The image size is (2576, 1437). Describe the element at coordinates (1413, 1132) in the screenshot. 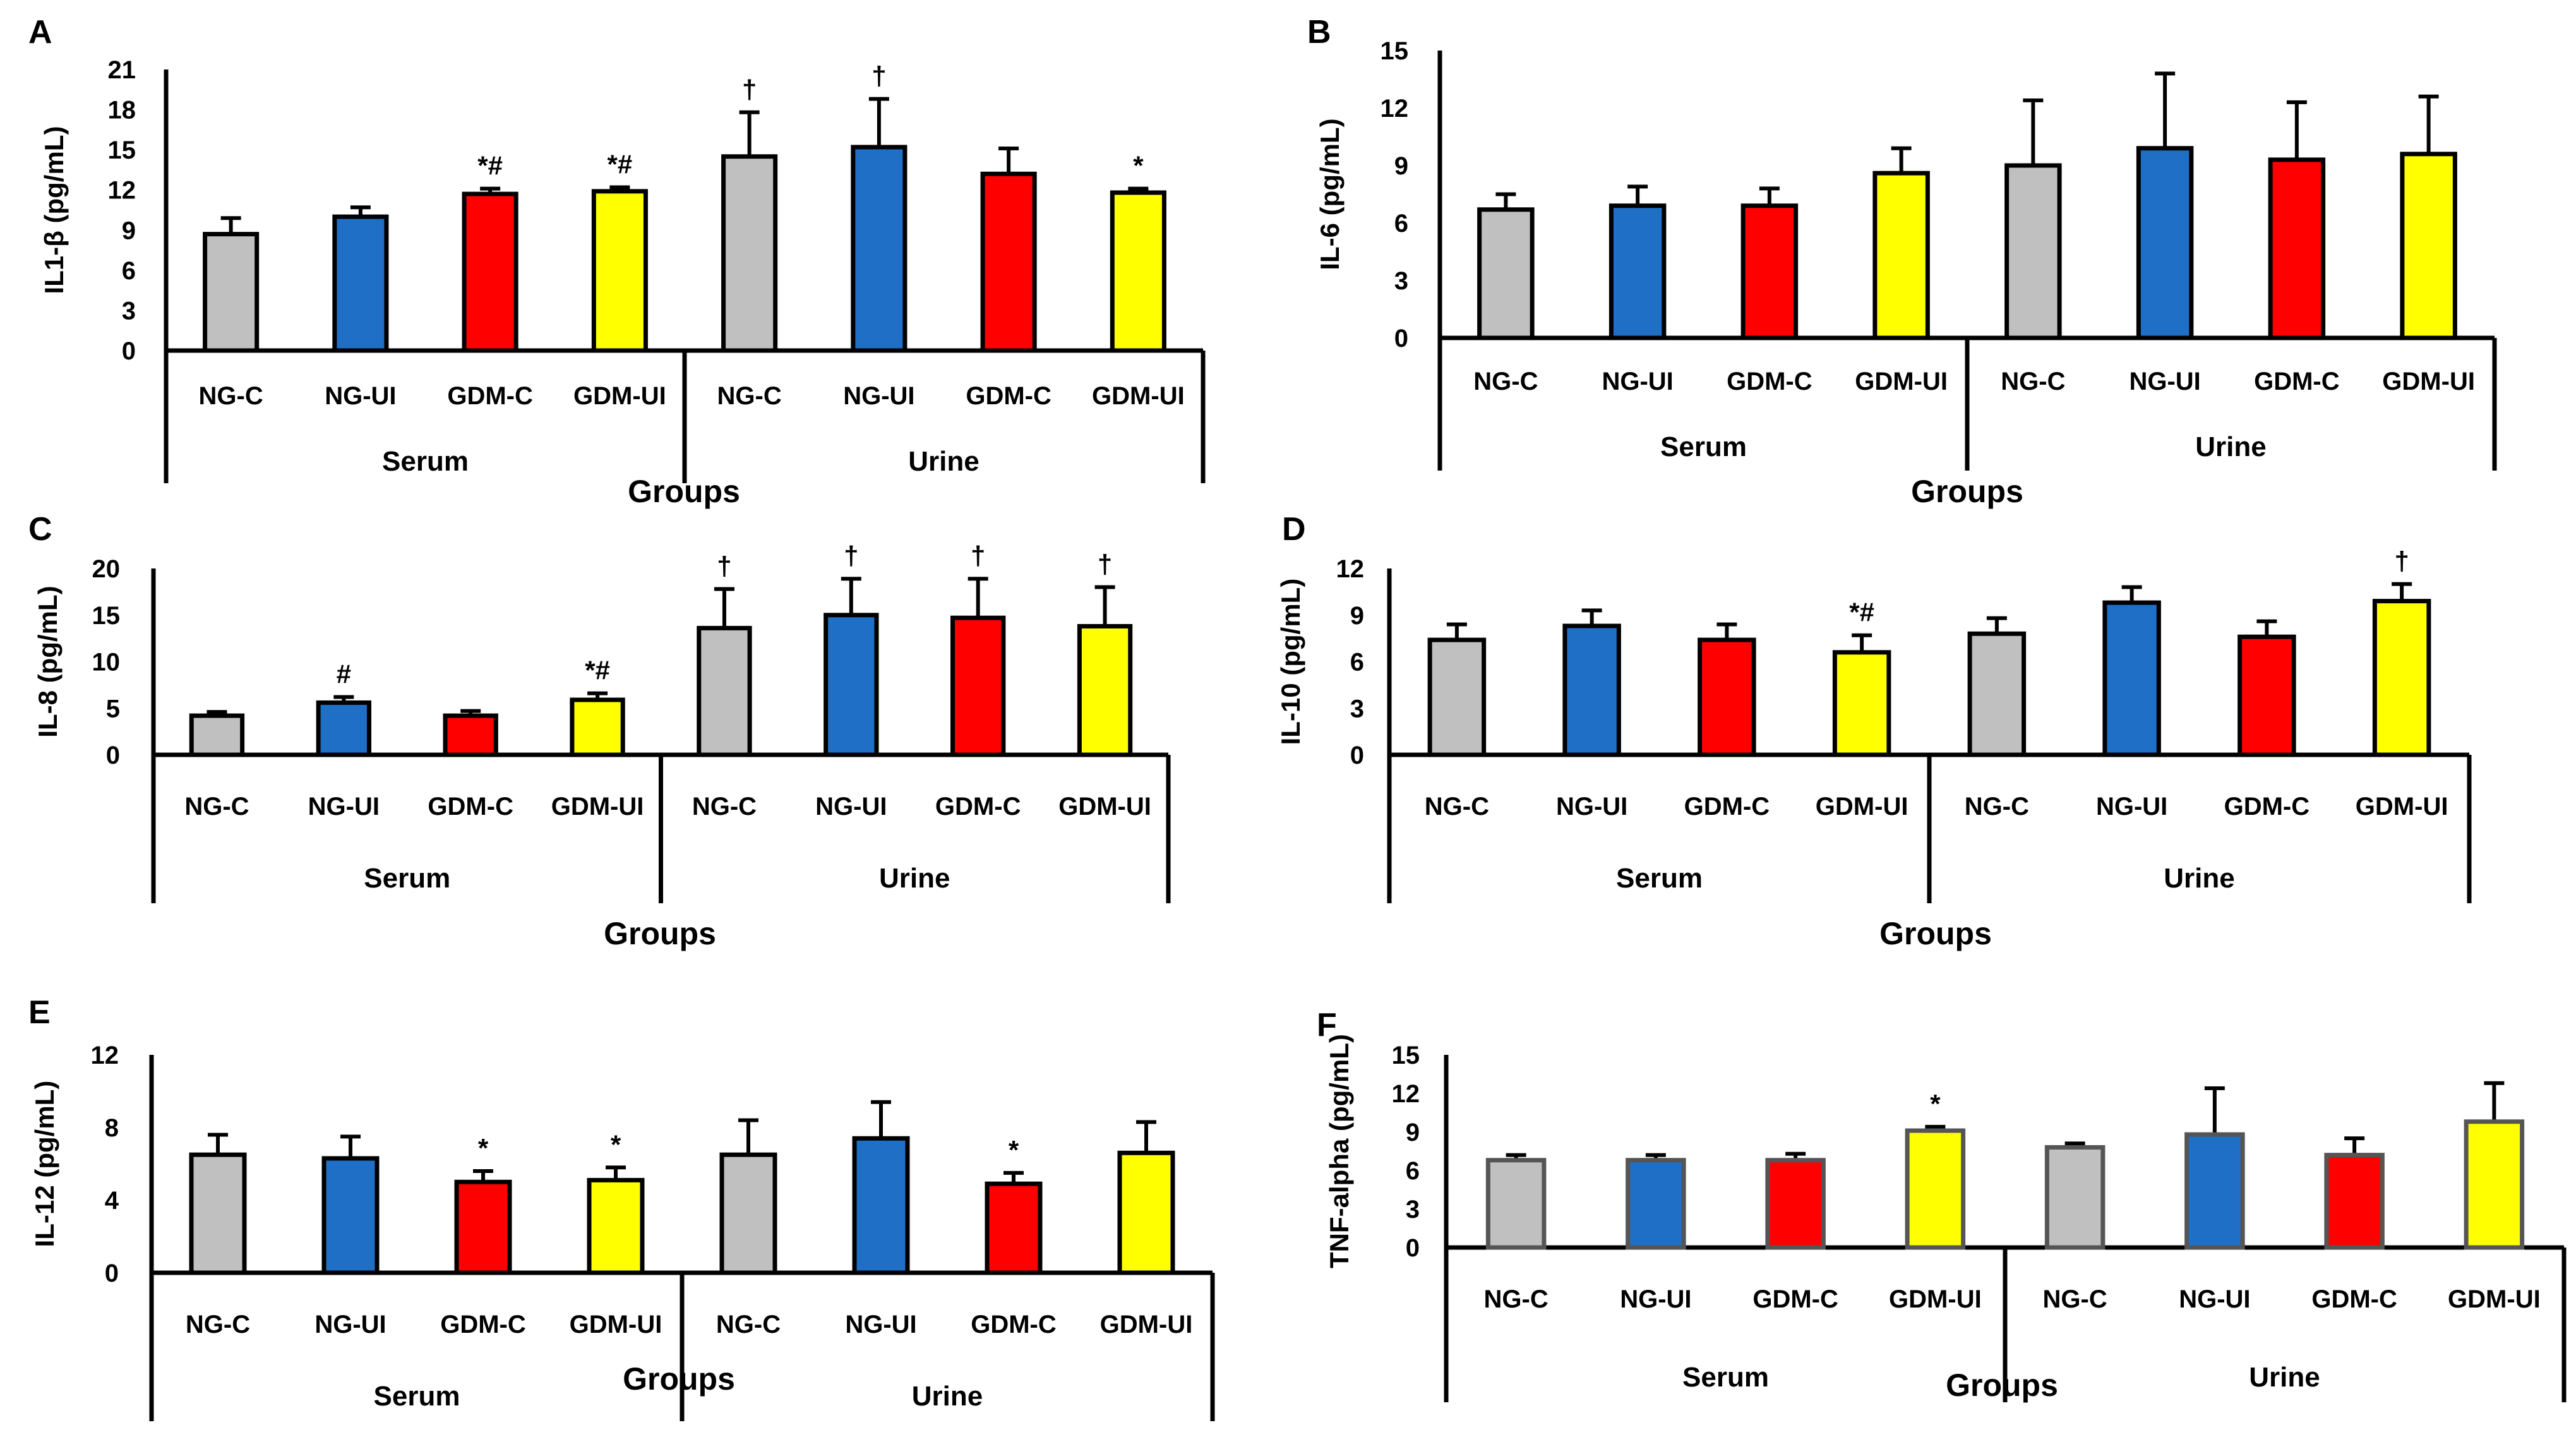

I see `y-tick-label: 9` at that location.